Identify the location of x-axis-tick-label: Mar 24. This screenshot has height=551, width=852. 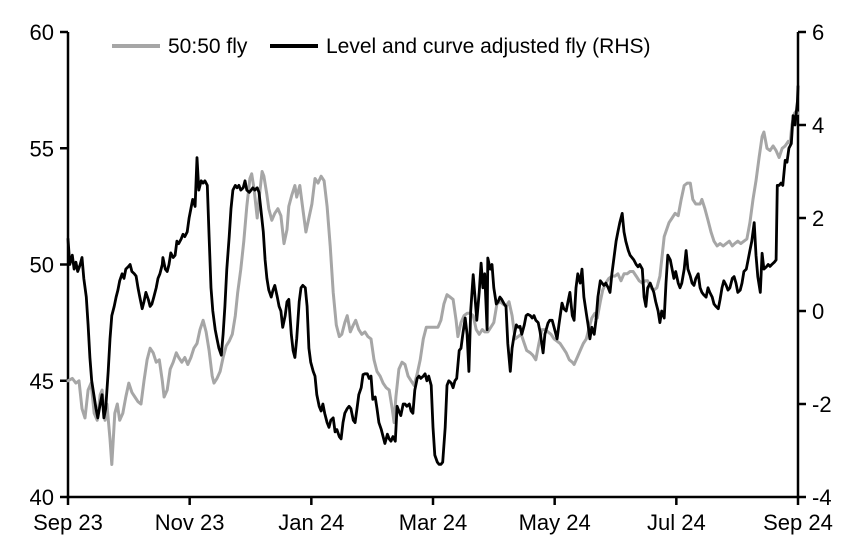
(433, 522).